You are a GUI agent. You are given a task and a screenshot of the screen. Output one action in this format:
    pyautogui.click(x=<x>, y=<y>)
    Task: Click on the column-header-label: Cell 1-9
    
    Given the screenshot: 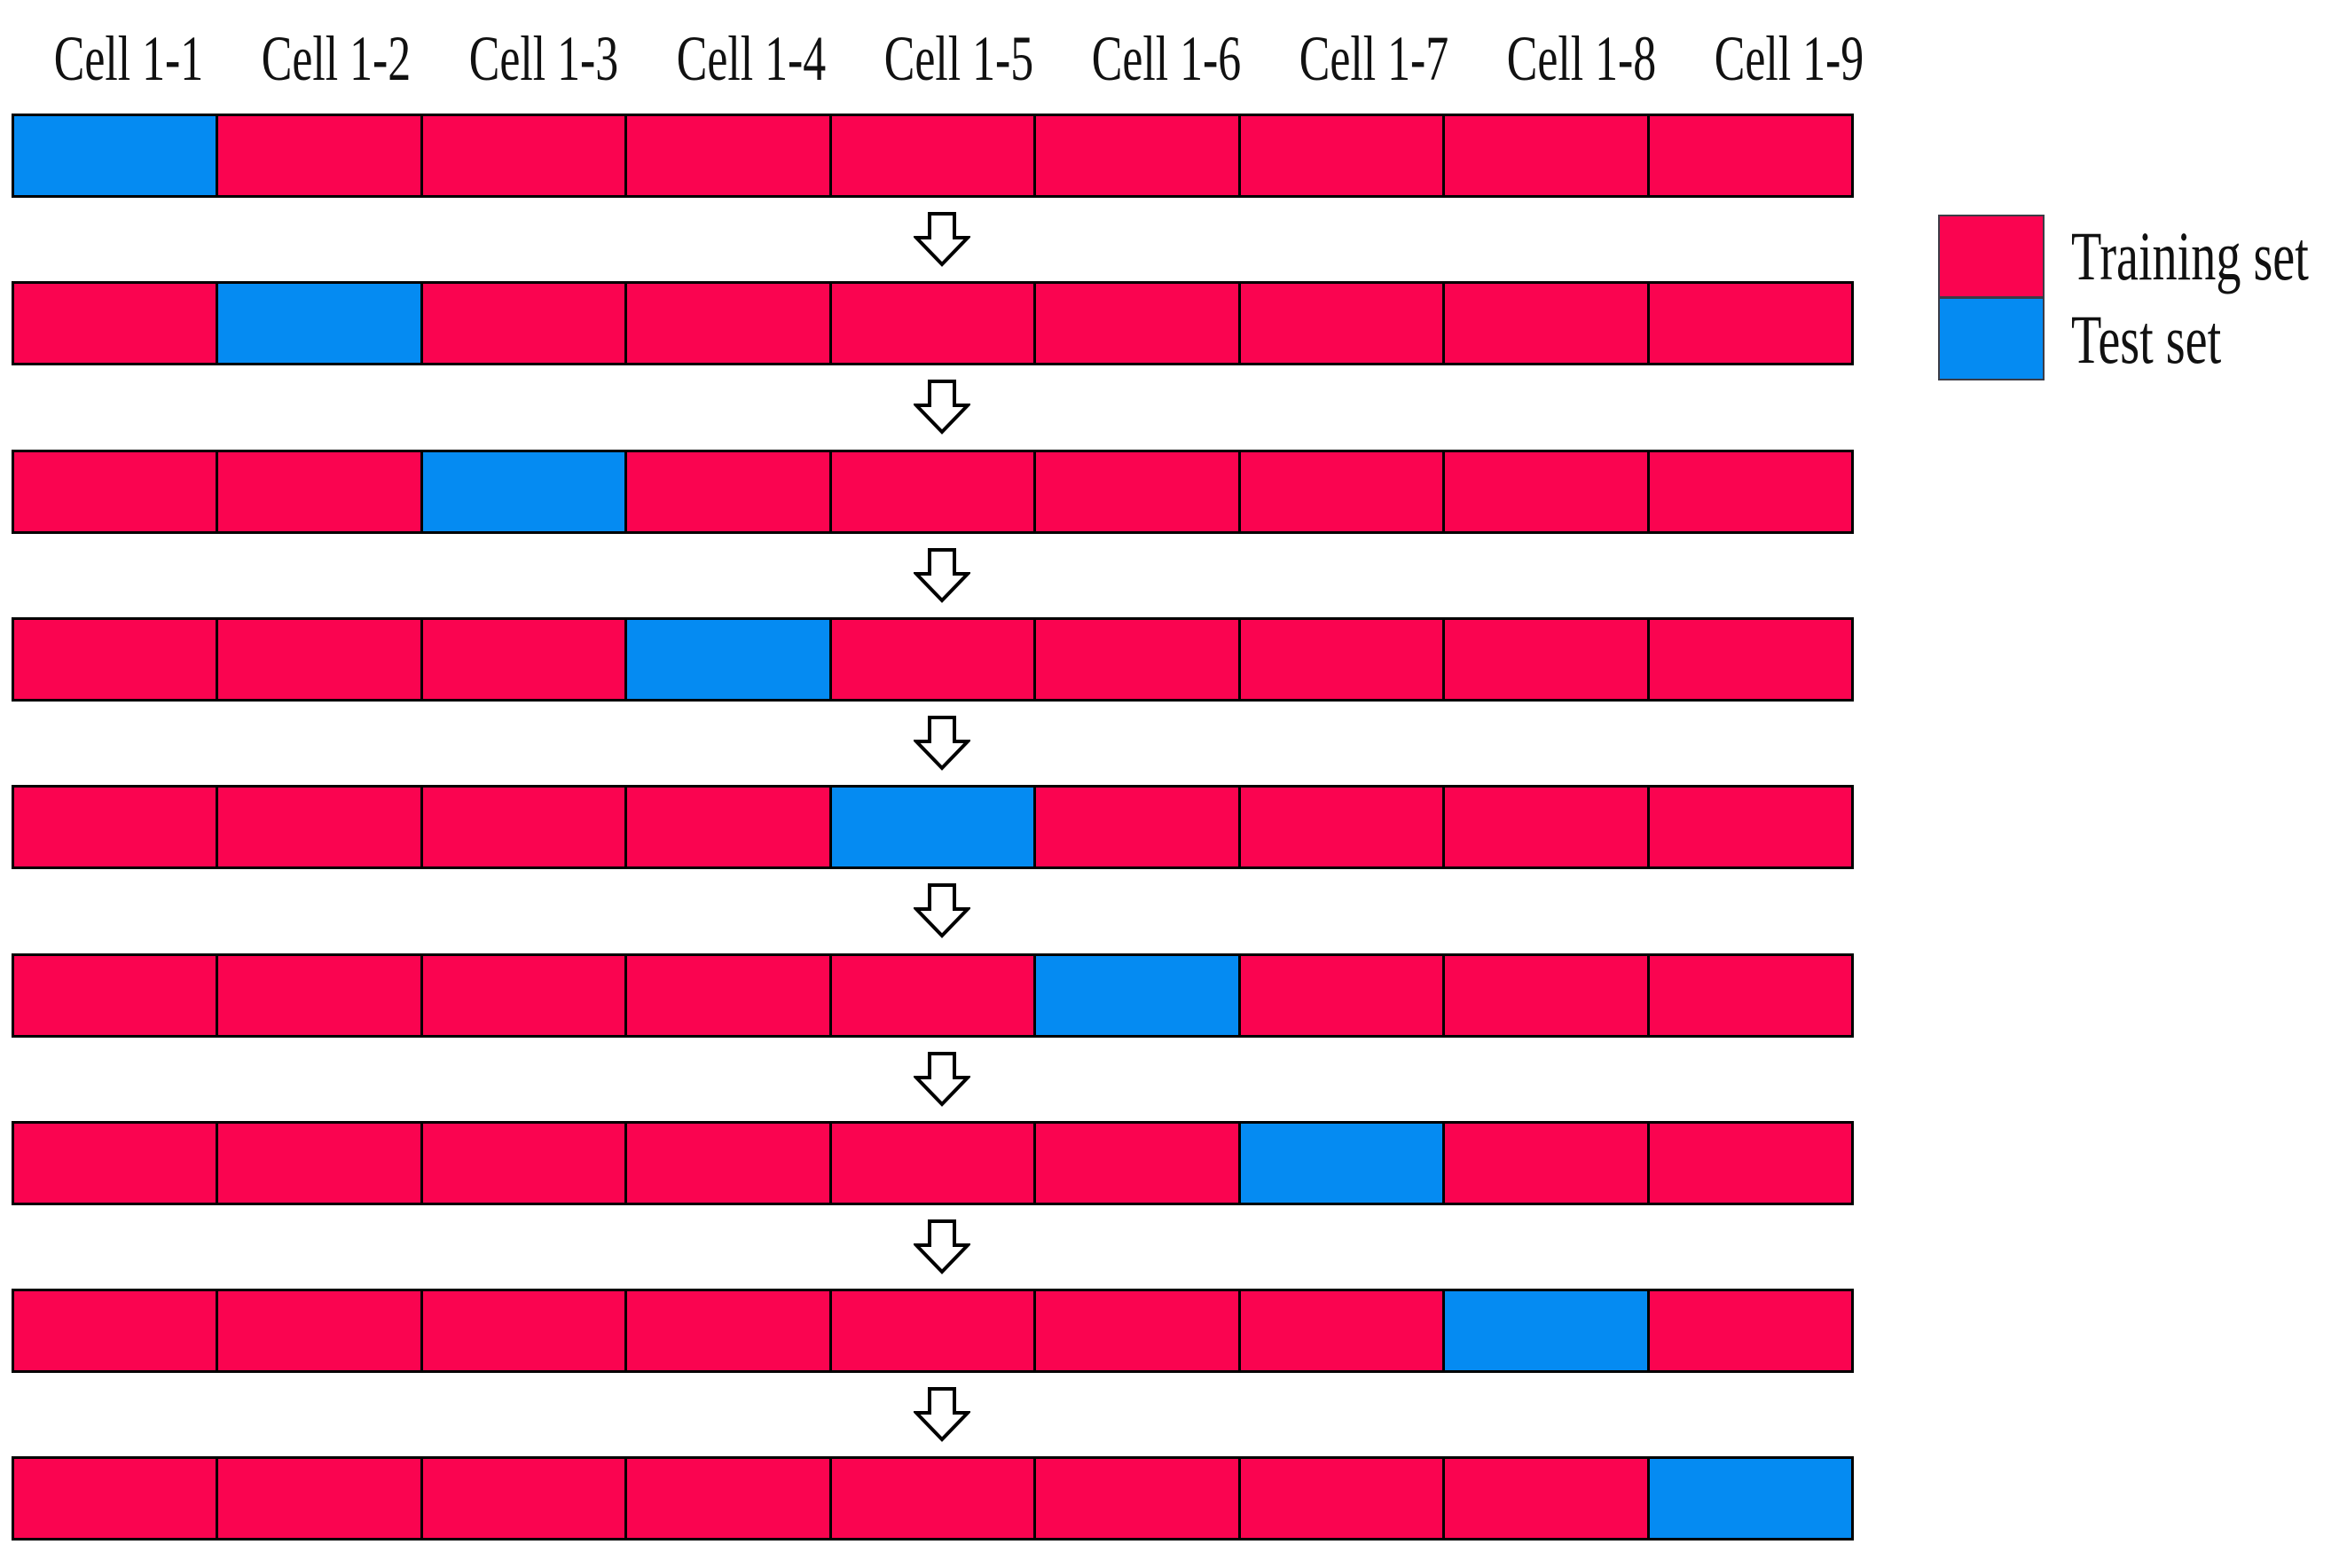 What is the action you would take?
    pyautogui.click(x=1789, y=59)
    